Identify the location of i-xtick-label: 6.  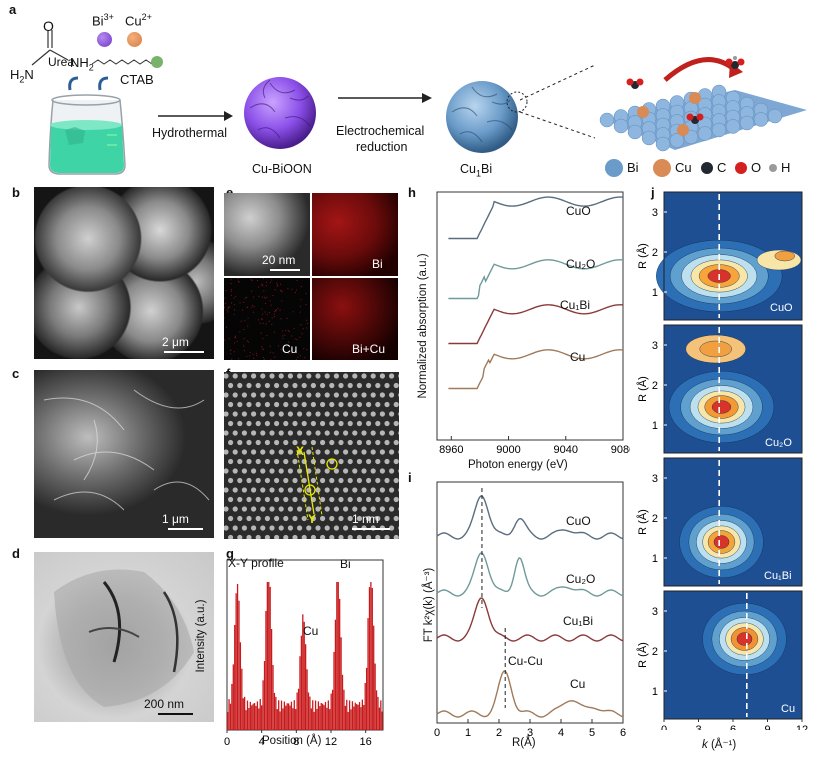
(623, 733).